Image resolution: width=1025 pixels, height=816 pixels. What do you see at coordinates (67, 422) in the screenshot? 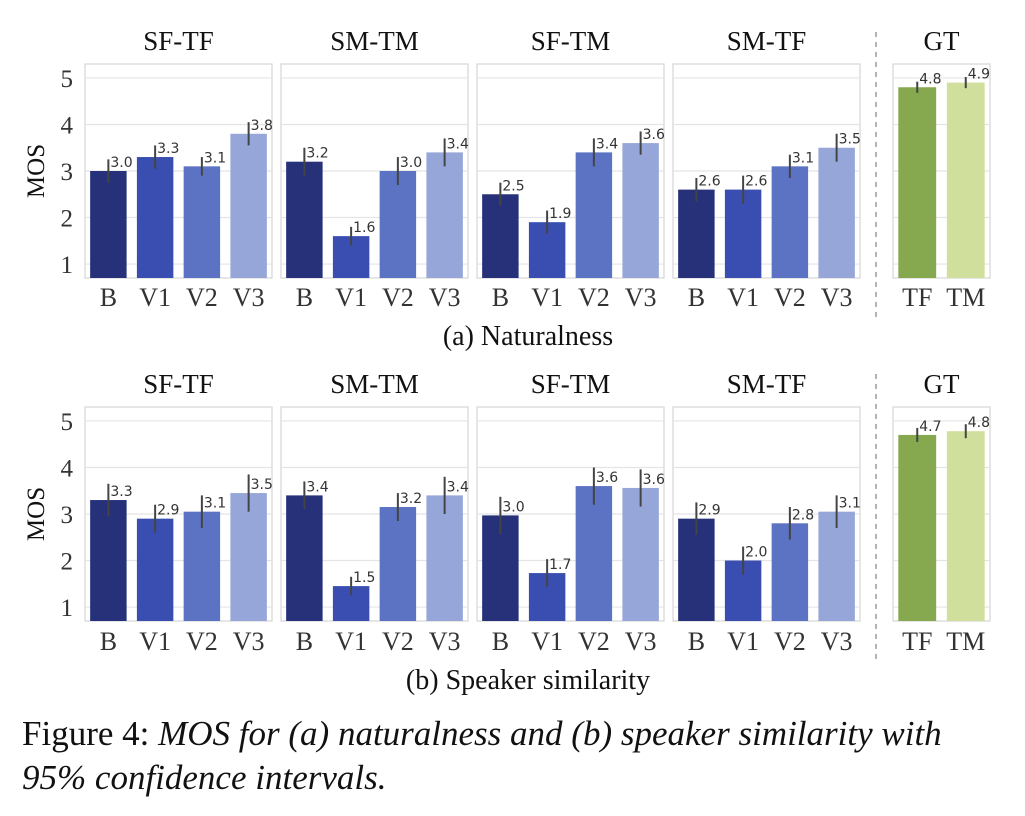
I see `y-tick-label: 5` at bounding box center [67, 422].